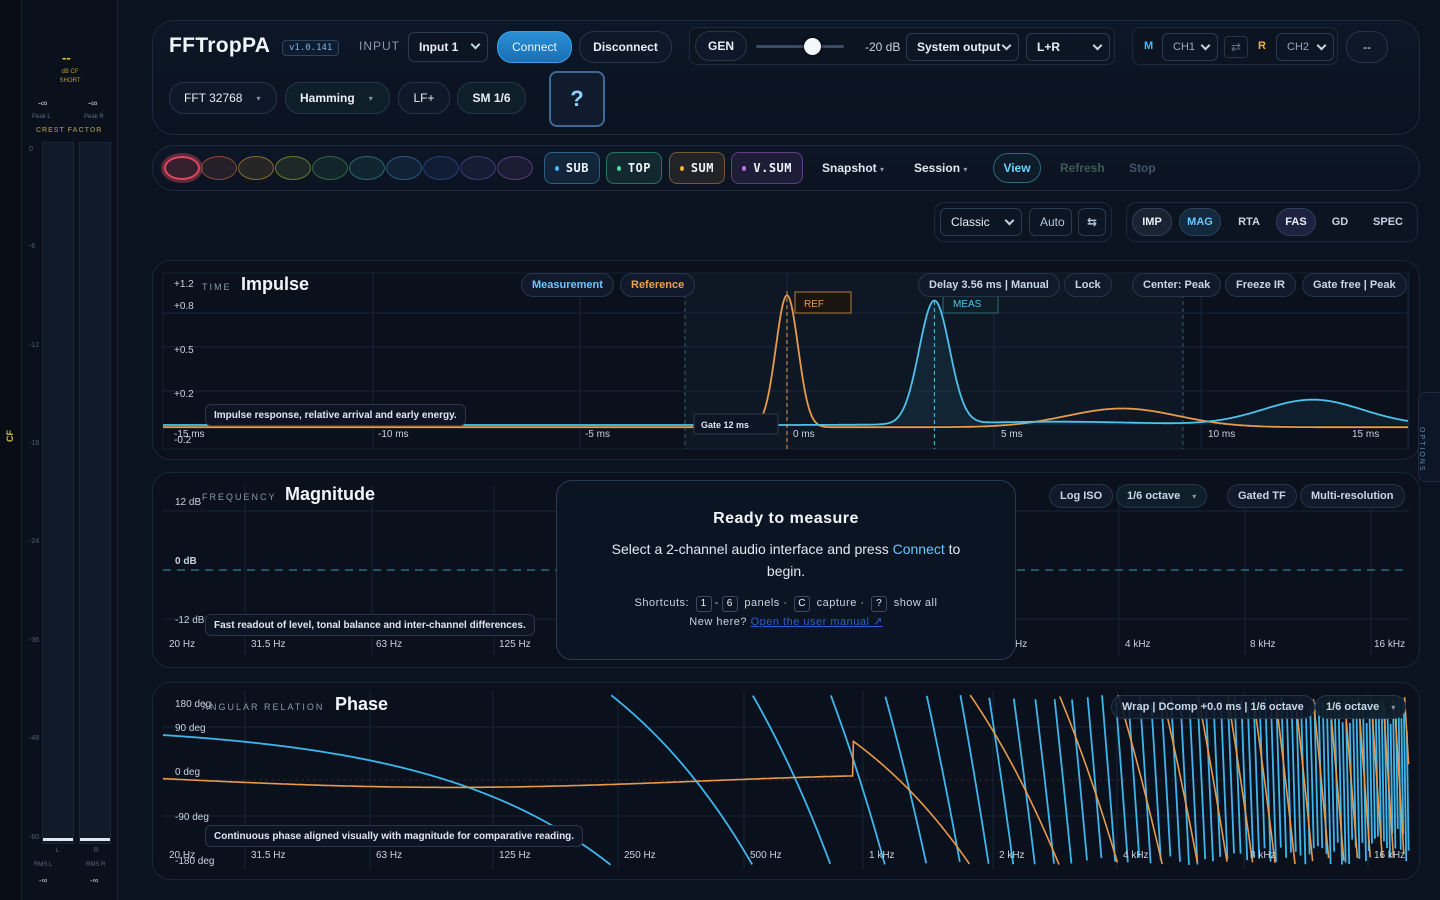  What do you see at coordinates (43, 103) in the screenshot?
I see `peak-l-value: -∞` at bounding box center [43, 103].